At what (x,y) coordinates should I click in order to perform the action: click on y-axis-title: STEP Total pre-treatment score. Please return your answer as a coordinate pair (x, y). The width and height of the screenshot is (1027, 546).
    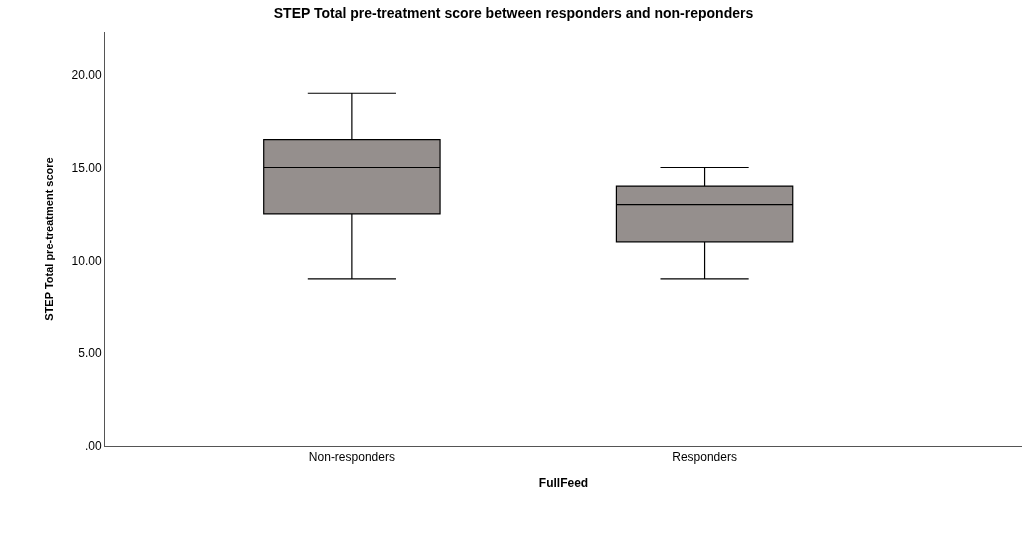
    Looking at the image, I should click on (49, 239).